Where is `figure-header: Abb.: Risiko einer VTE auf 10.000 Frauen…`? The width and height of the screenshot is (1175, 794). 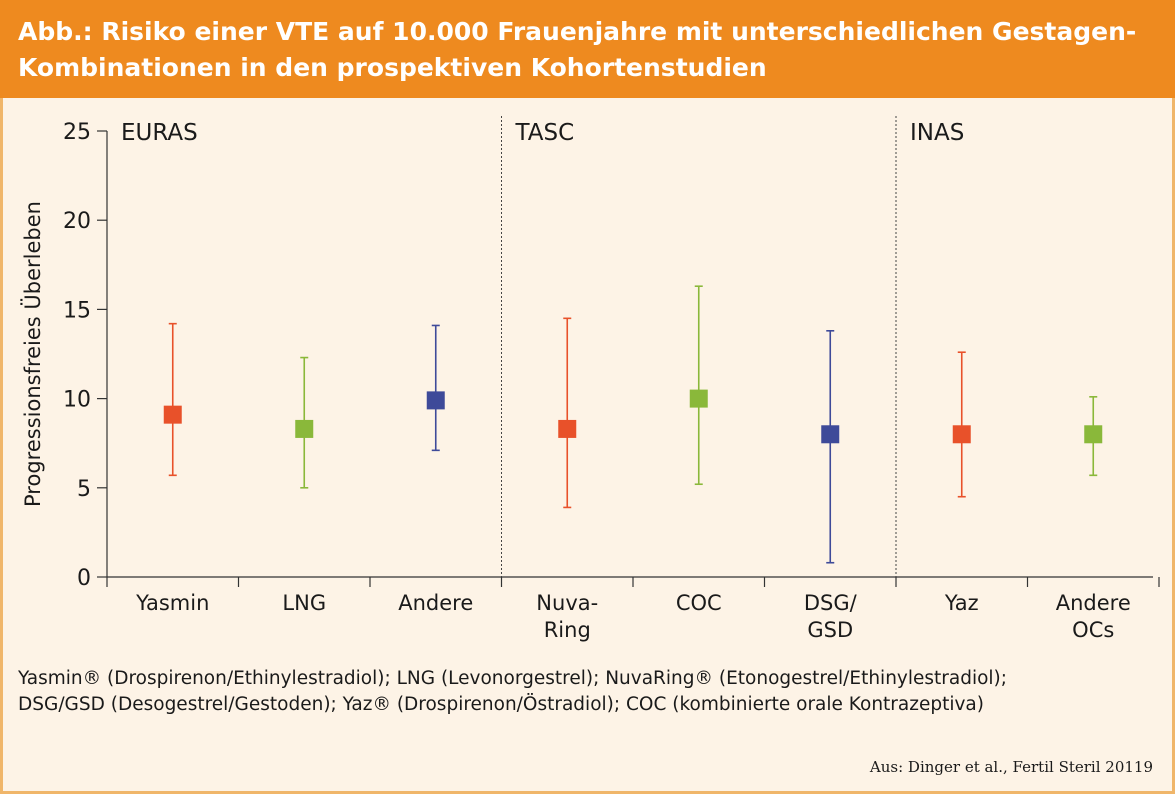
figure-header: Abb.: Risiko einer VTE auf 10.000 Frauen… is located at coordinates (587, 49).